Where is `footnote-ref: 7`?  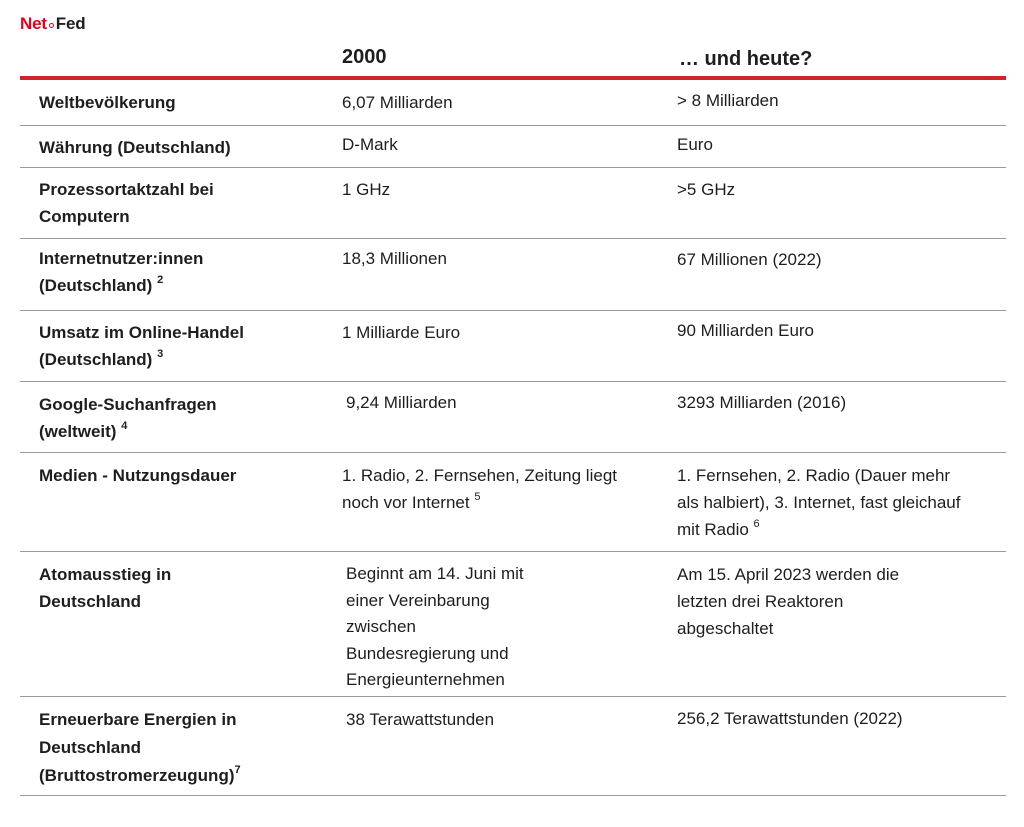
footnote-ref: 7 is located at coordinates (237, 770).